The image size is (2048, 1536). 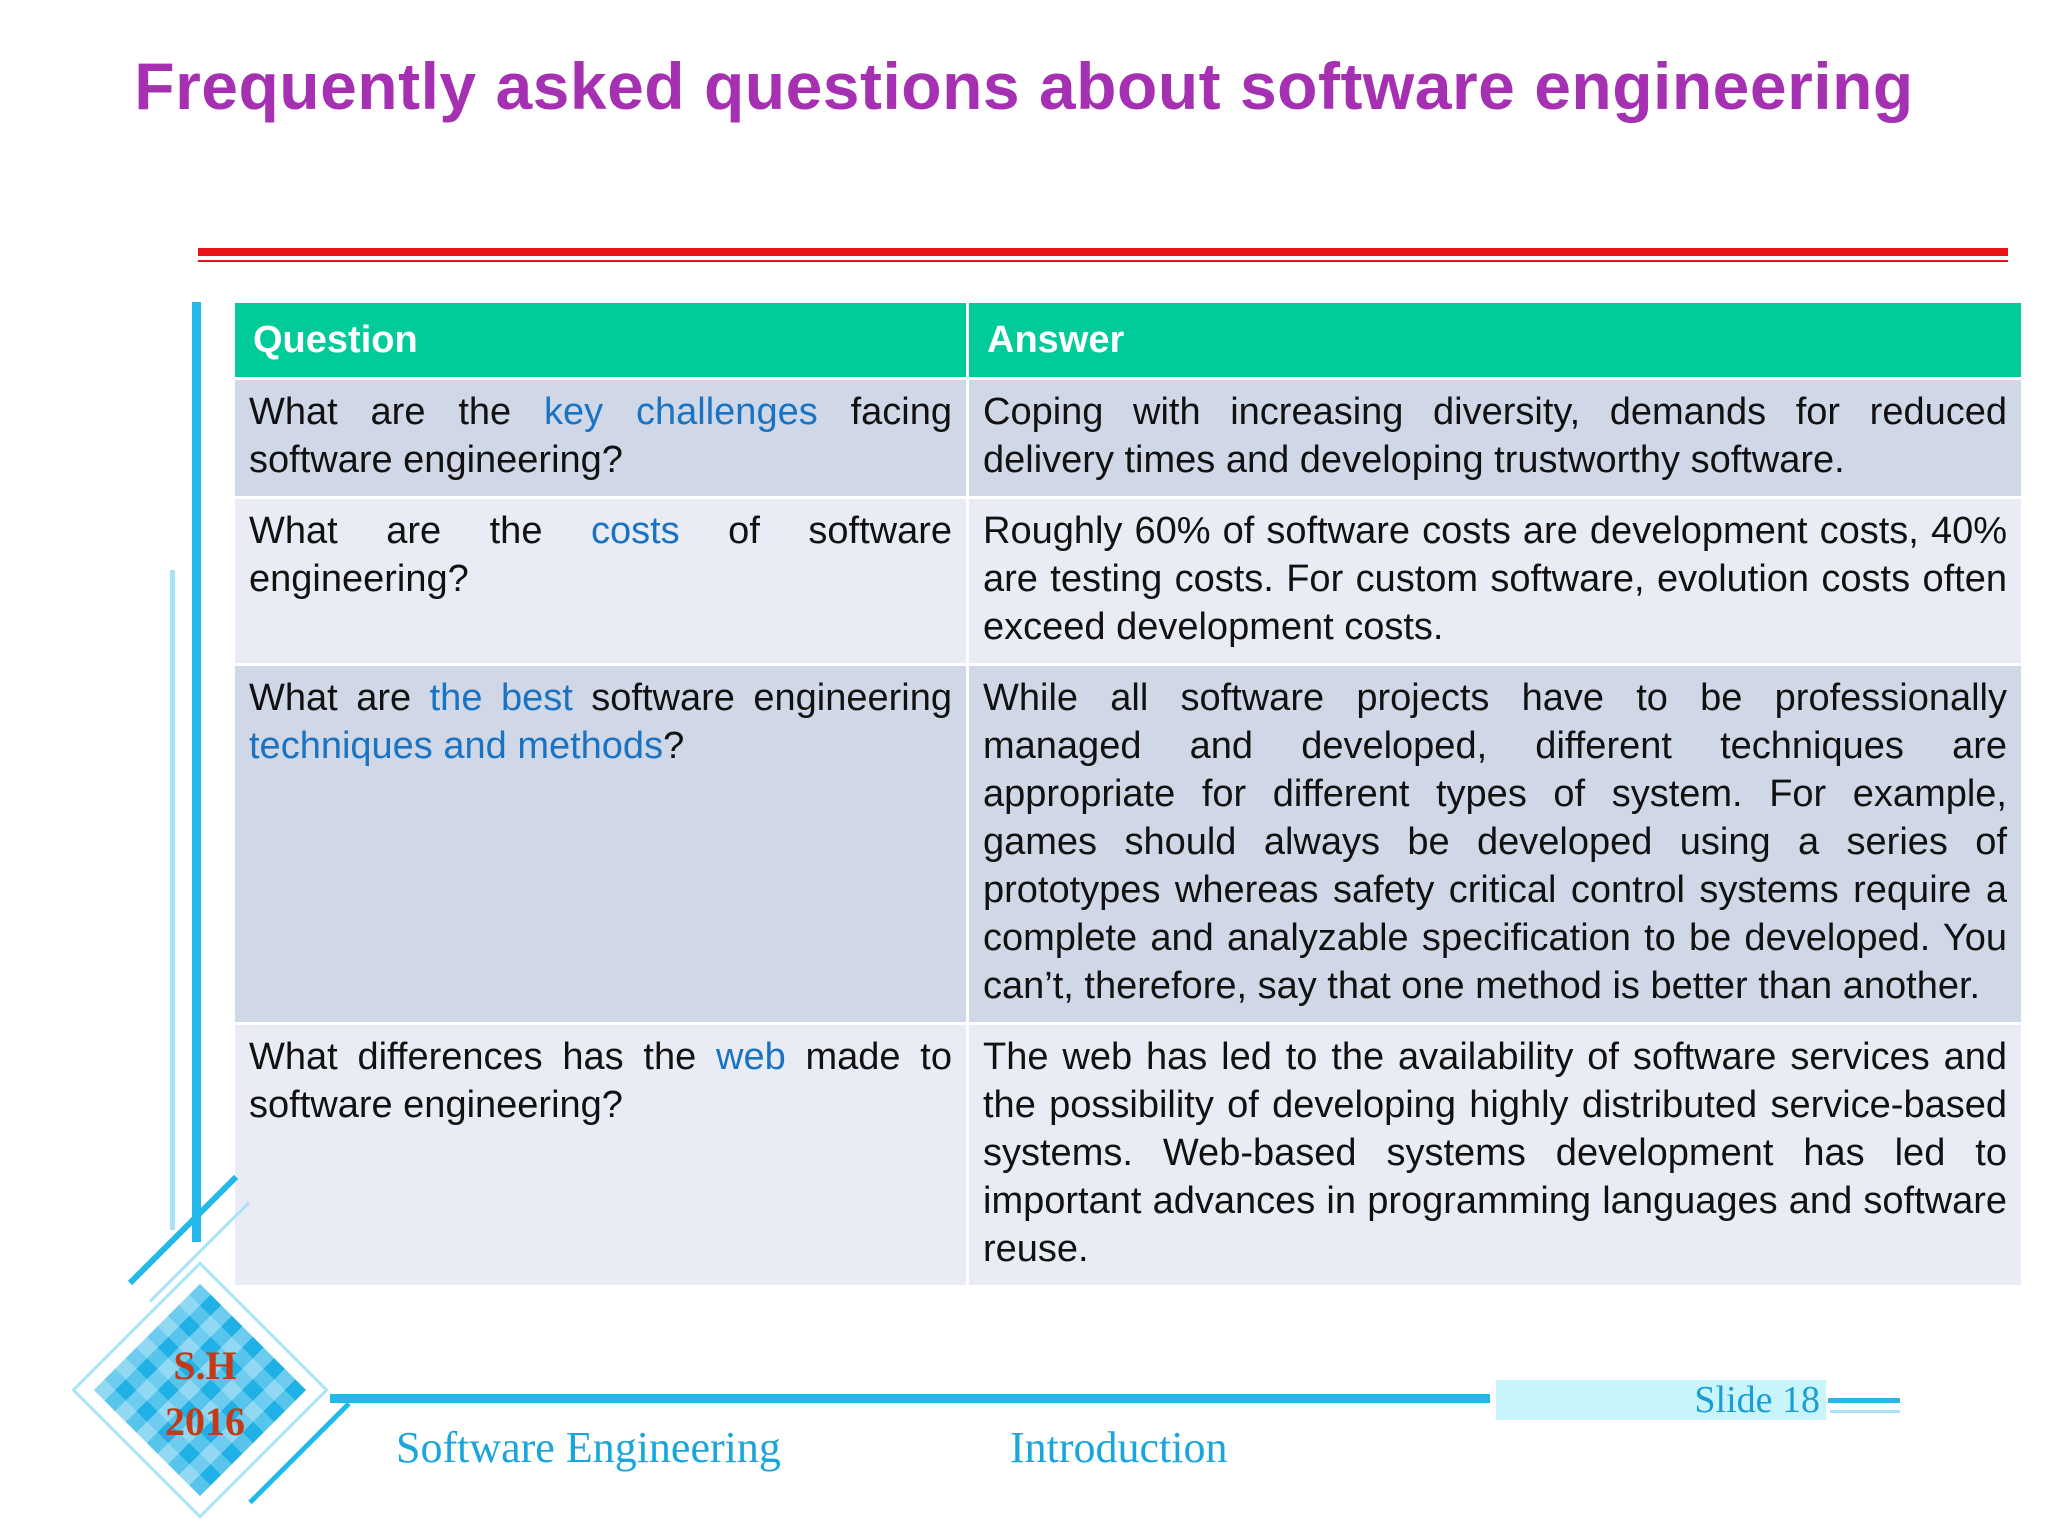 What do you see at coordinates (172, 900) in the screenshot?
I see `left-accent-line-light` at bounding box center [172, 900].